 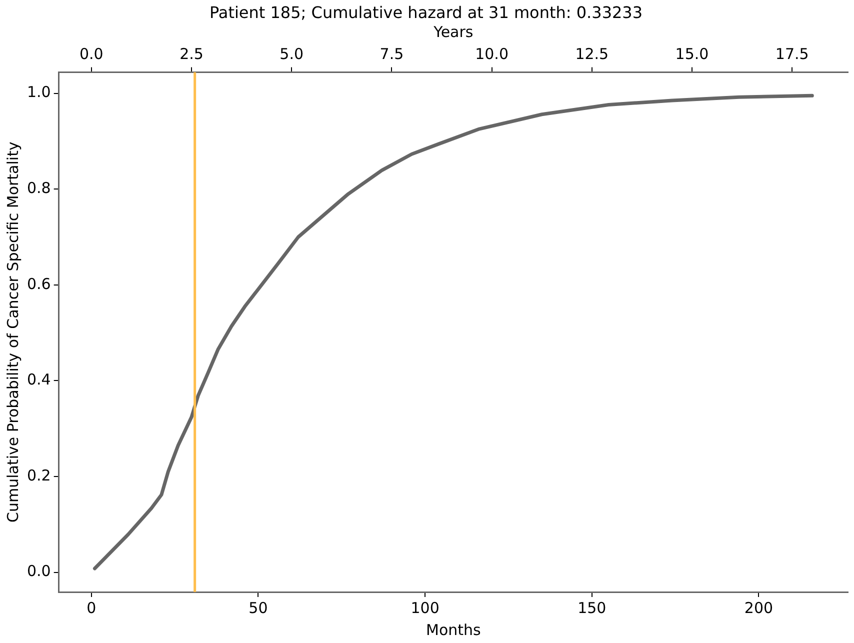 What do you see at coordinates (792, 54) in the screenshot?
I see `x2-tick-label: 17.5` at bounding box center [792, 54].